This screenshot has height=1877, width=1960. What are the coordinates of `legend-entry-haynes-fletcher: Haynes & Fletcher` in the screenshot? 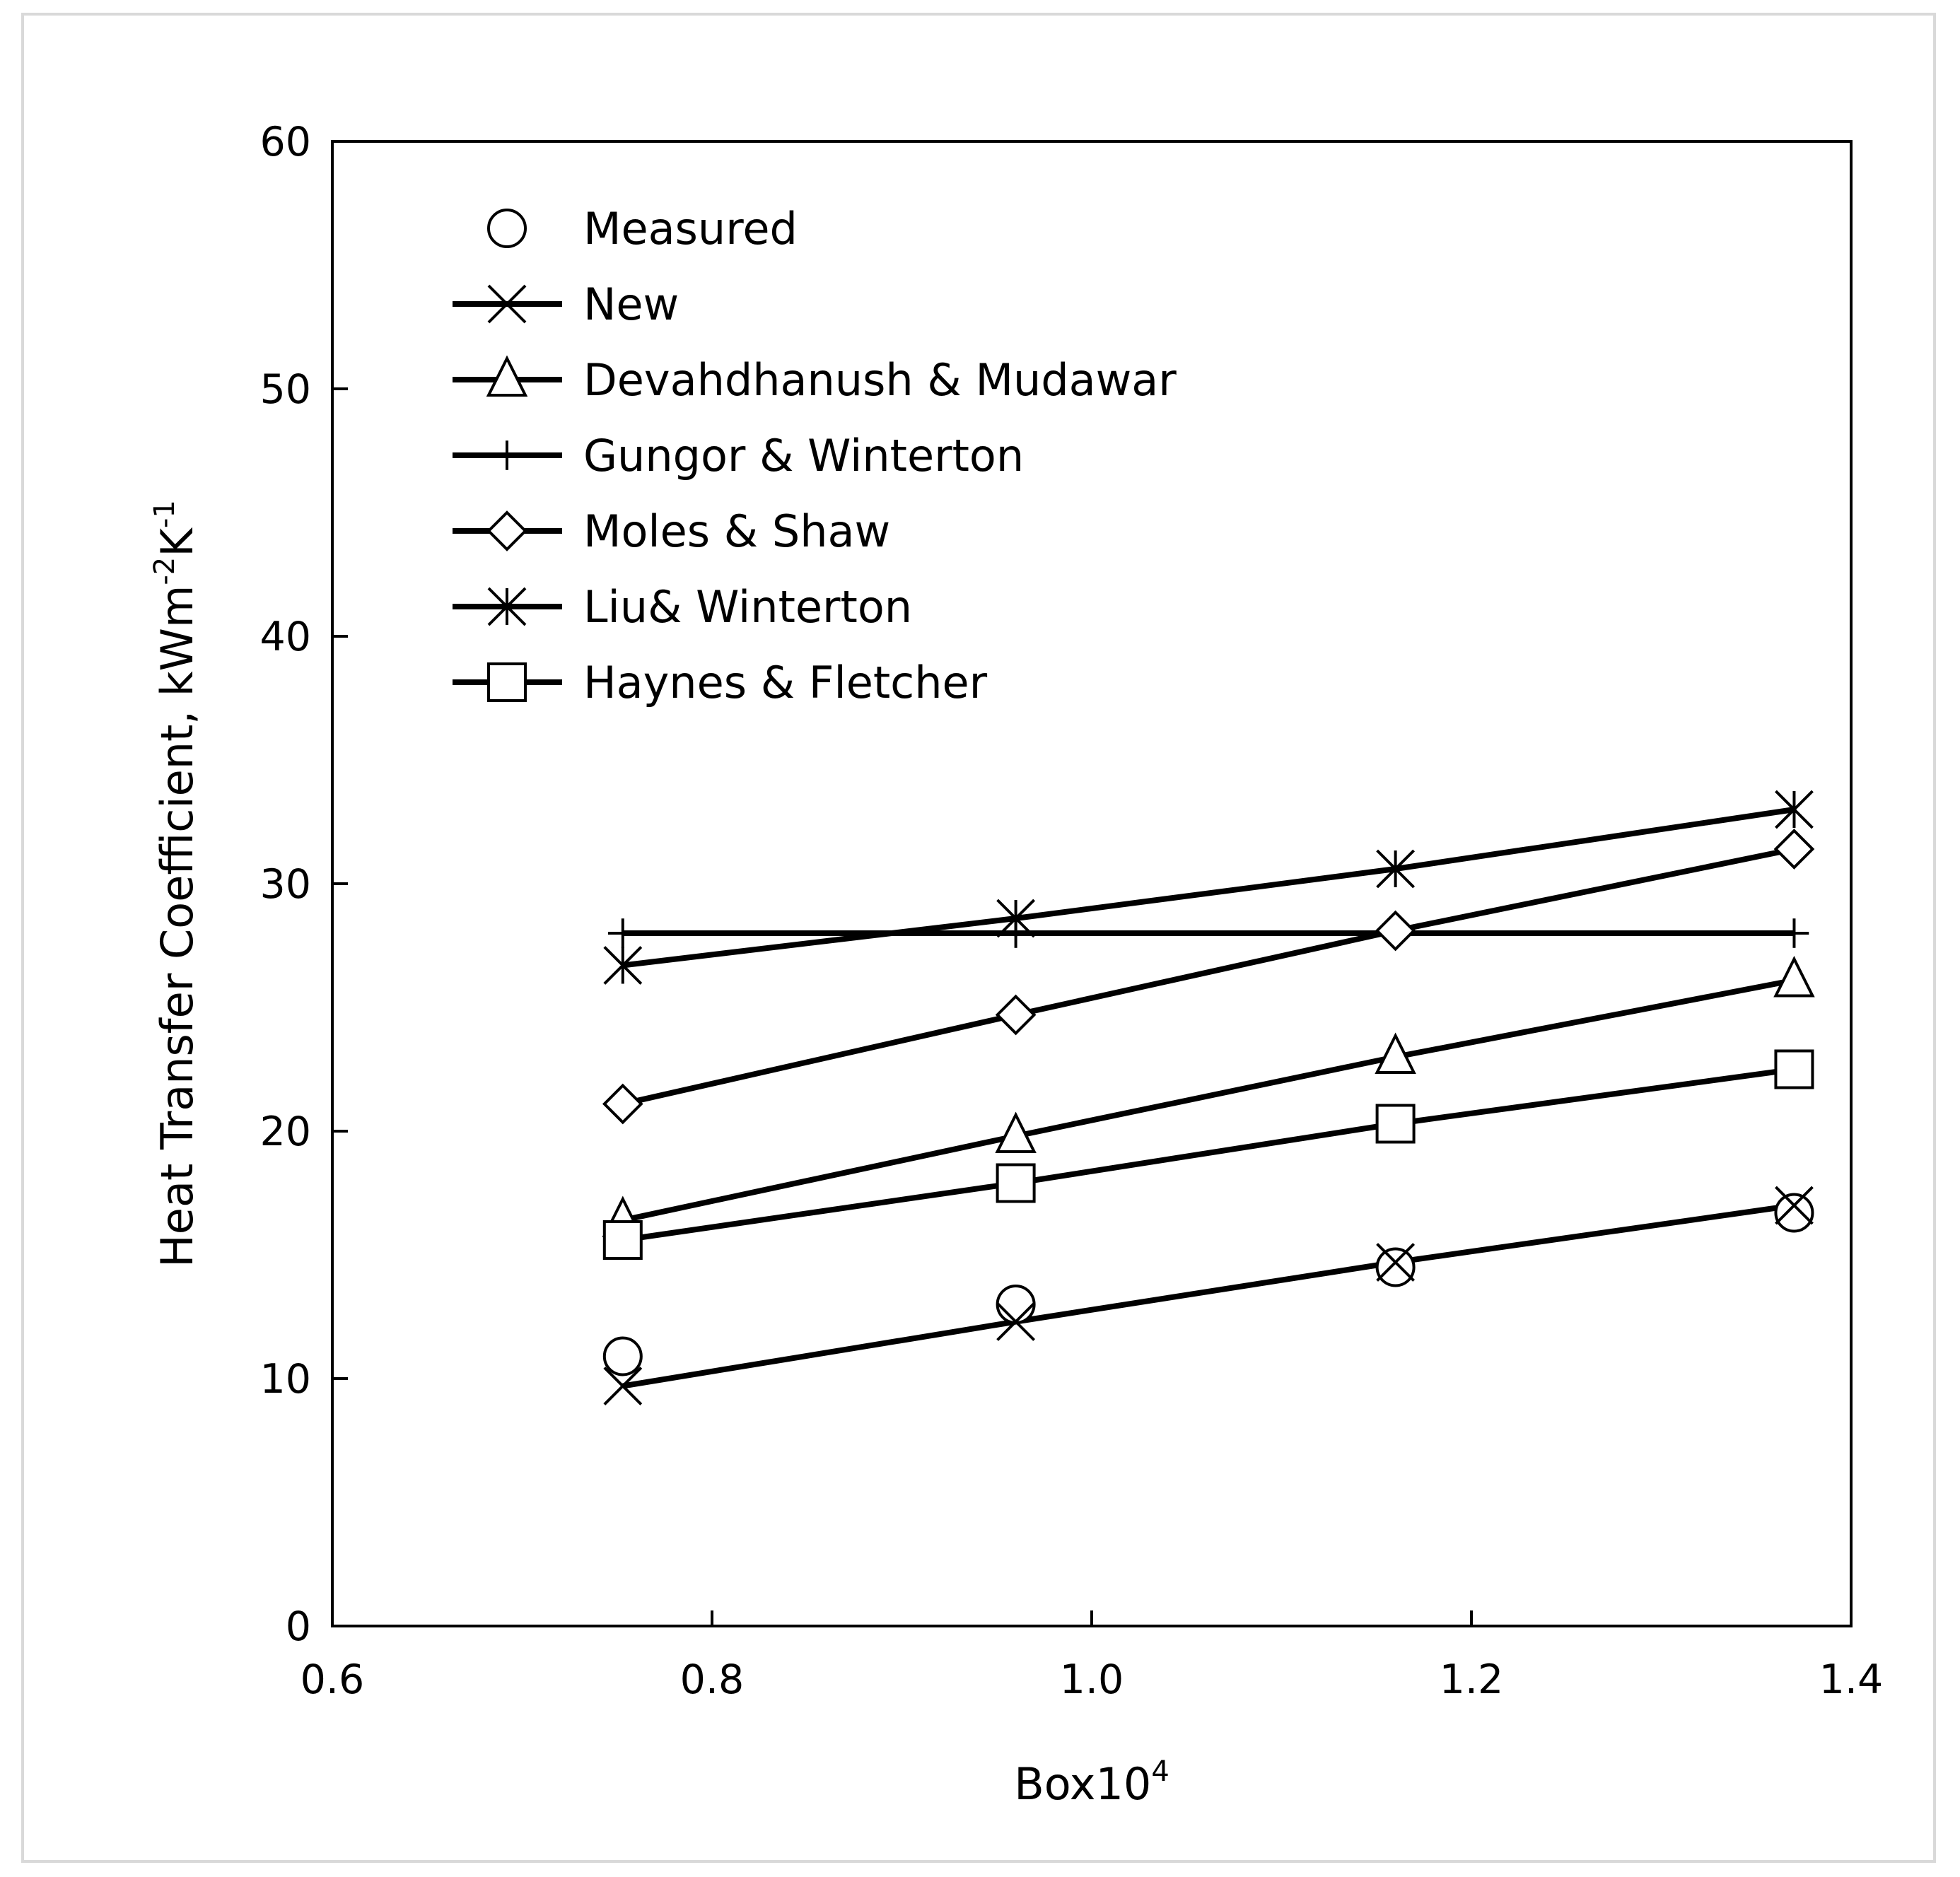 It's located at (721, 682).